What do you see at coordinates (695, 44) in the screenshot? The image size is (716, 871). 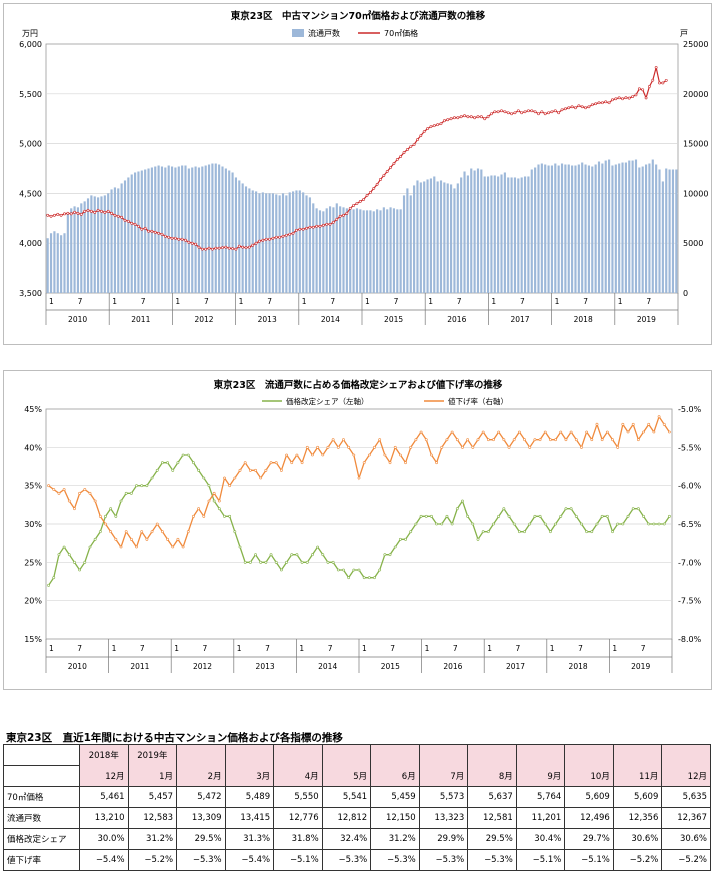 I see `chart1-right-tick: 25000` at bounding box center [695, 44].